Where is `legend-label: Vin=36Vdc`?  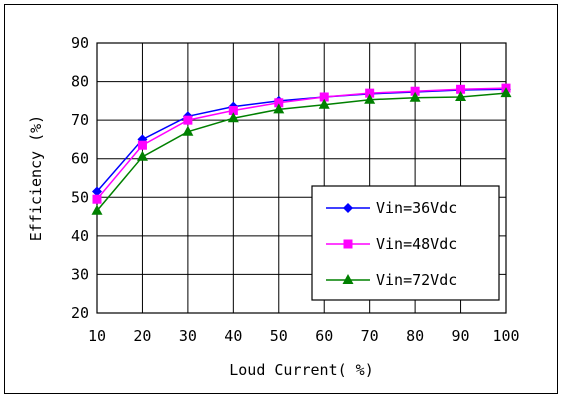
legend-label: Vin=36Vdc is located at coordinates (416, 208).